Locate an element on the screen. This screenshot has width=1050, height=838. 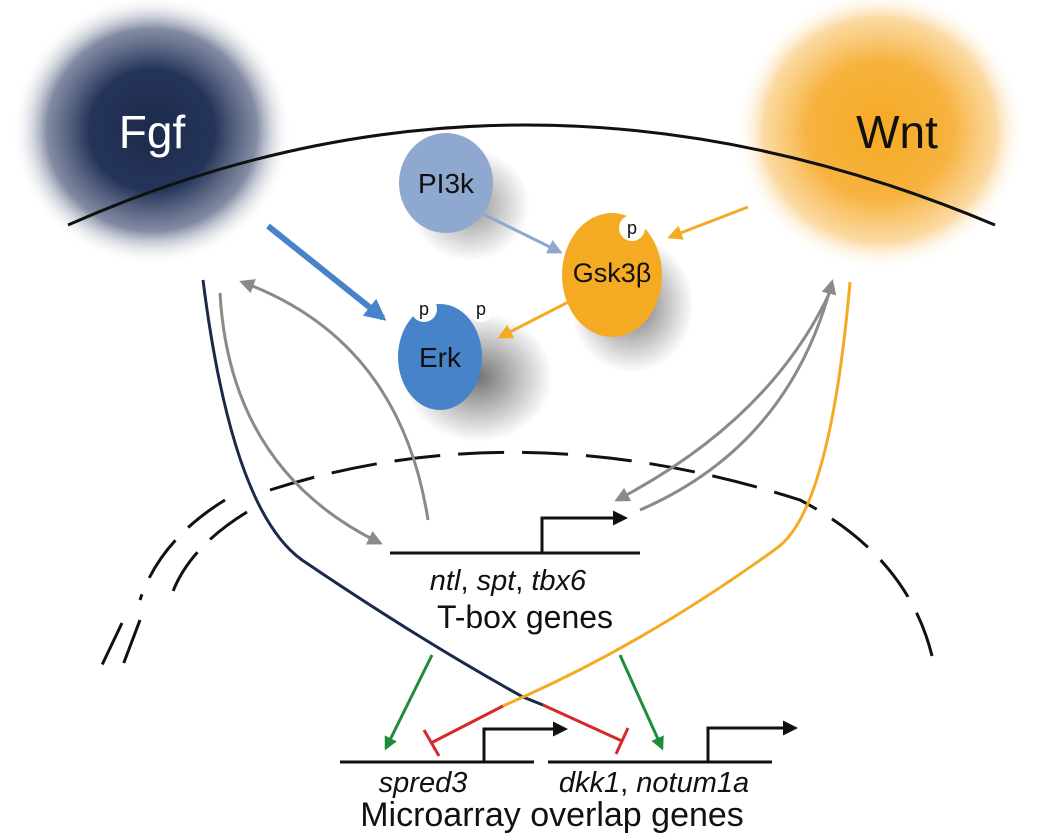
pi3k-label: PI3k is located at coordinates (446, 183).